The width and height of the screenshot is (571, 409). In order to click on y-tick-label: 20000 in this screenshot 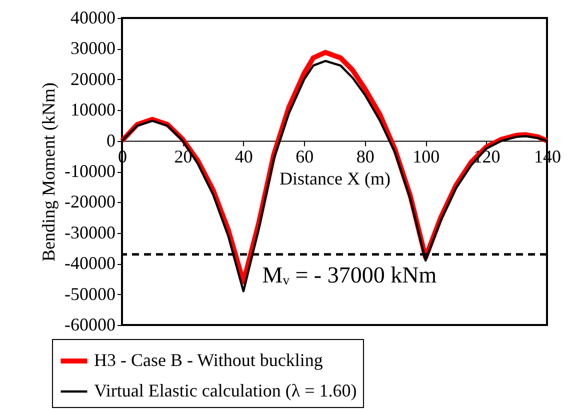, I will do `click(93, 78)`.